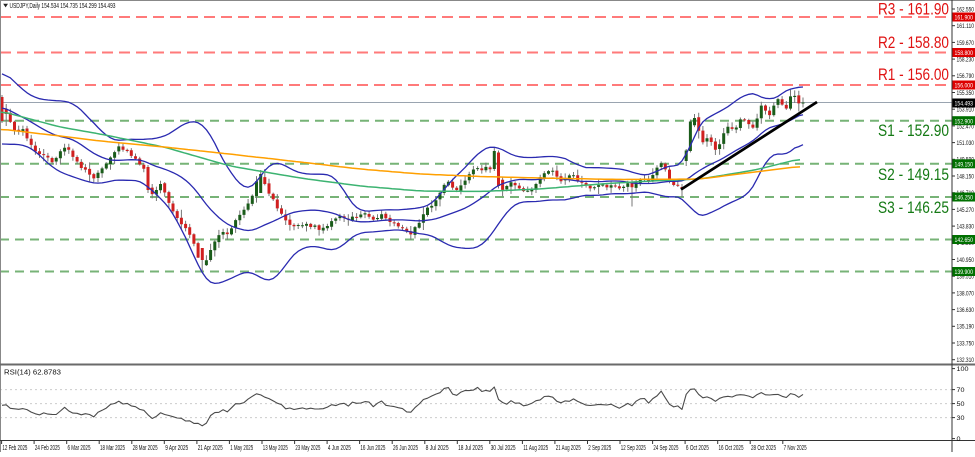 The width and height of the screenshot is (975, 457). What do you see at coordinates (964, 240) in the screenshot?
I see `svg-text: 142.650` at bounding box center [964, 240].